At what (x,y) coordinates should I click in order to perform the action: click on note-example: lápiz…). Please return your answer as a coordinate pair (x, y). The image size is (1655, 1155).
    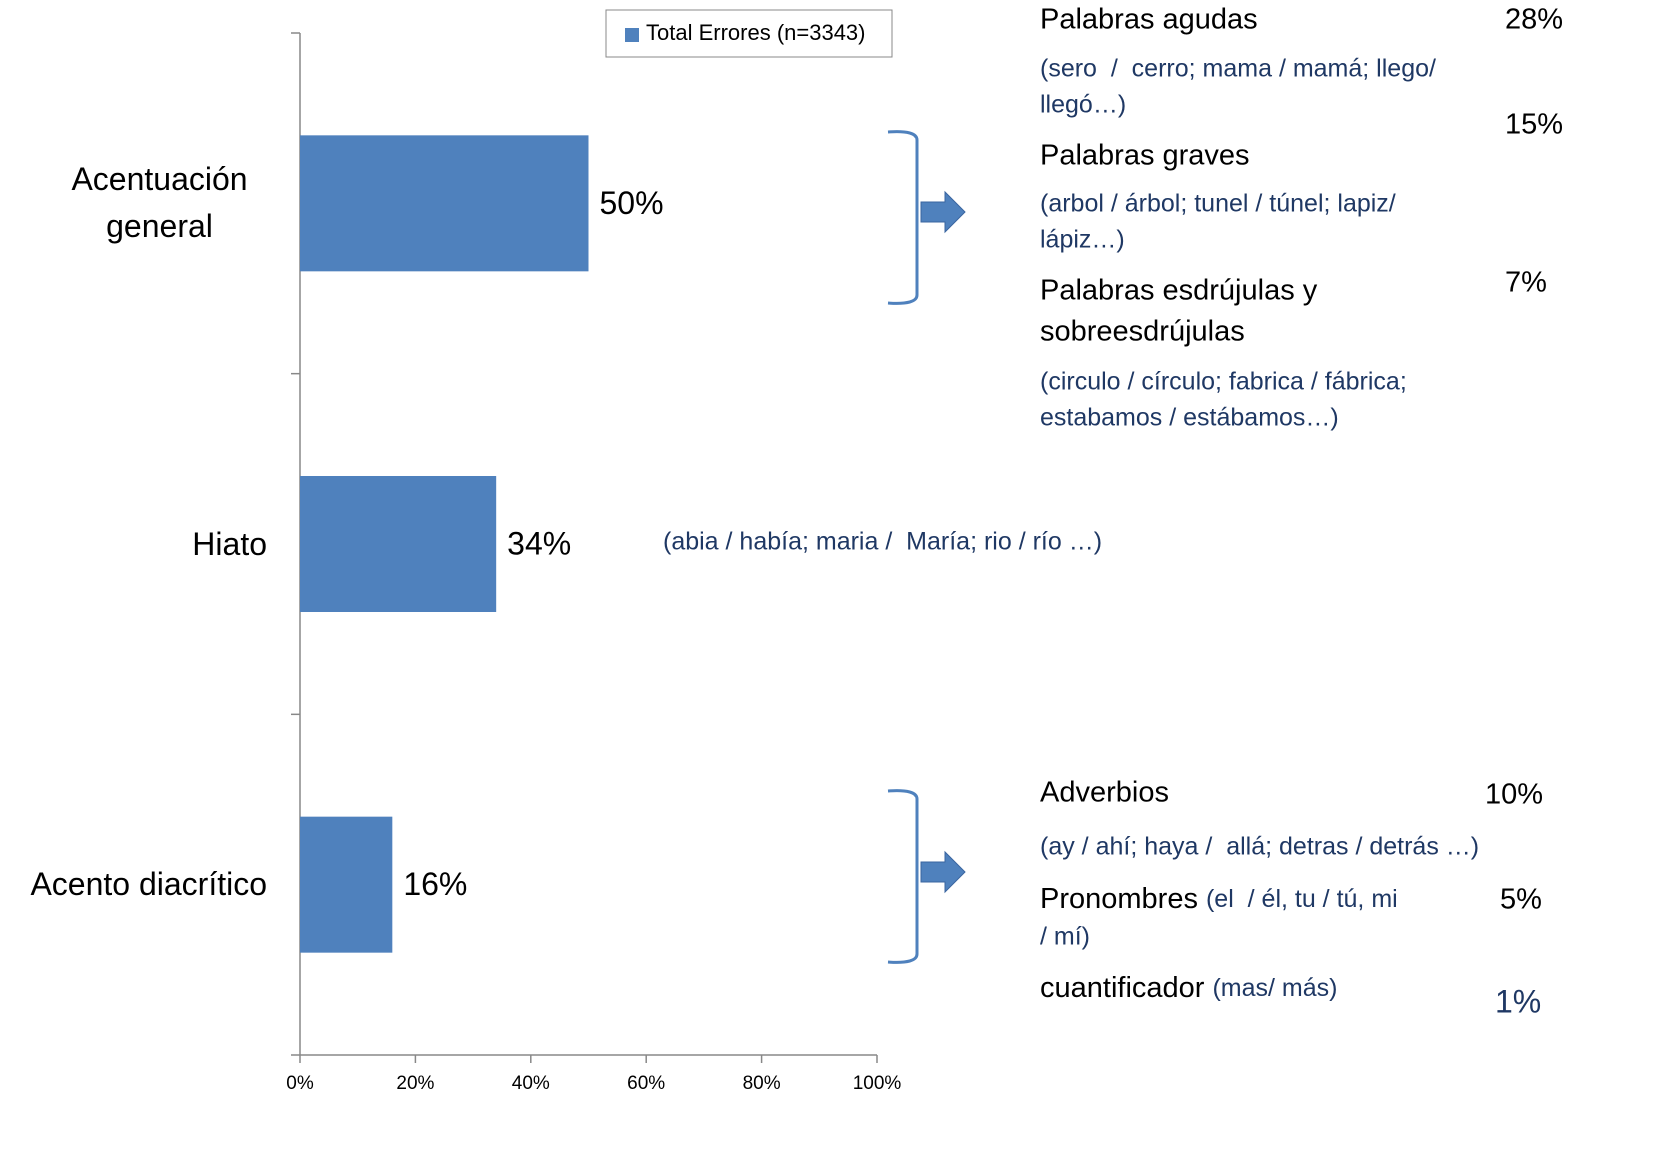
    Looking at the image, I should click on (1082, 240).